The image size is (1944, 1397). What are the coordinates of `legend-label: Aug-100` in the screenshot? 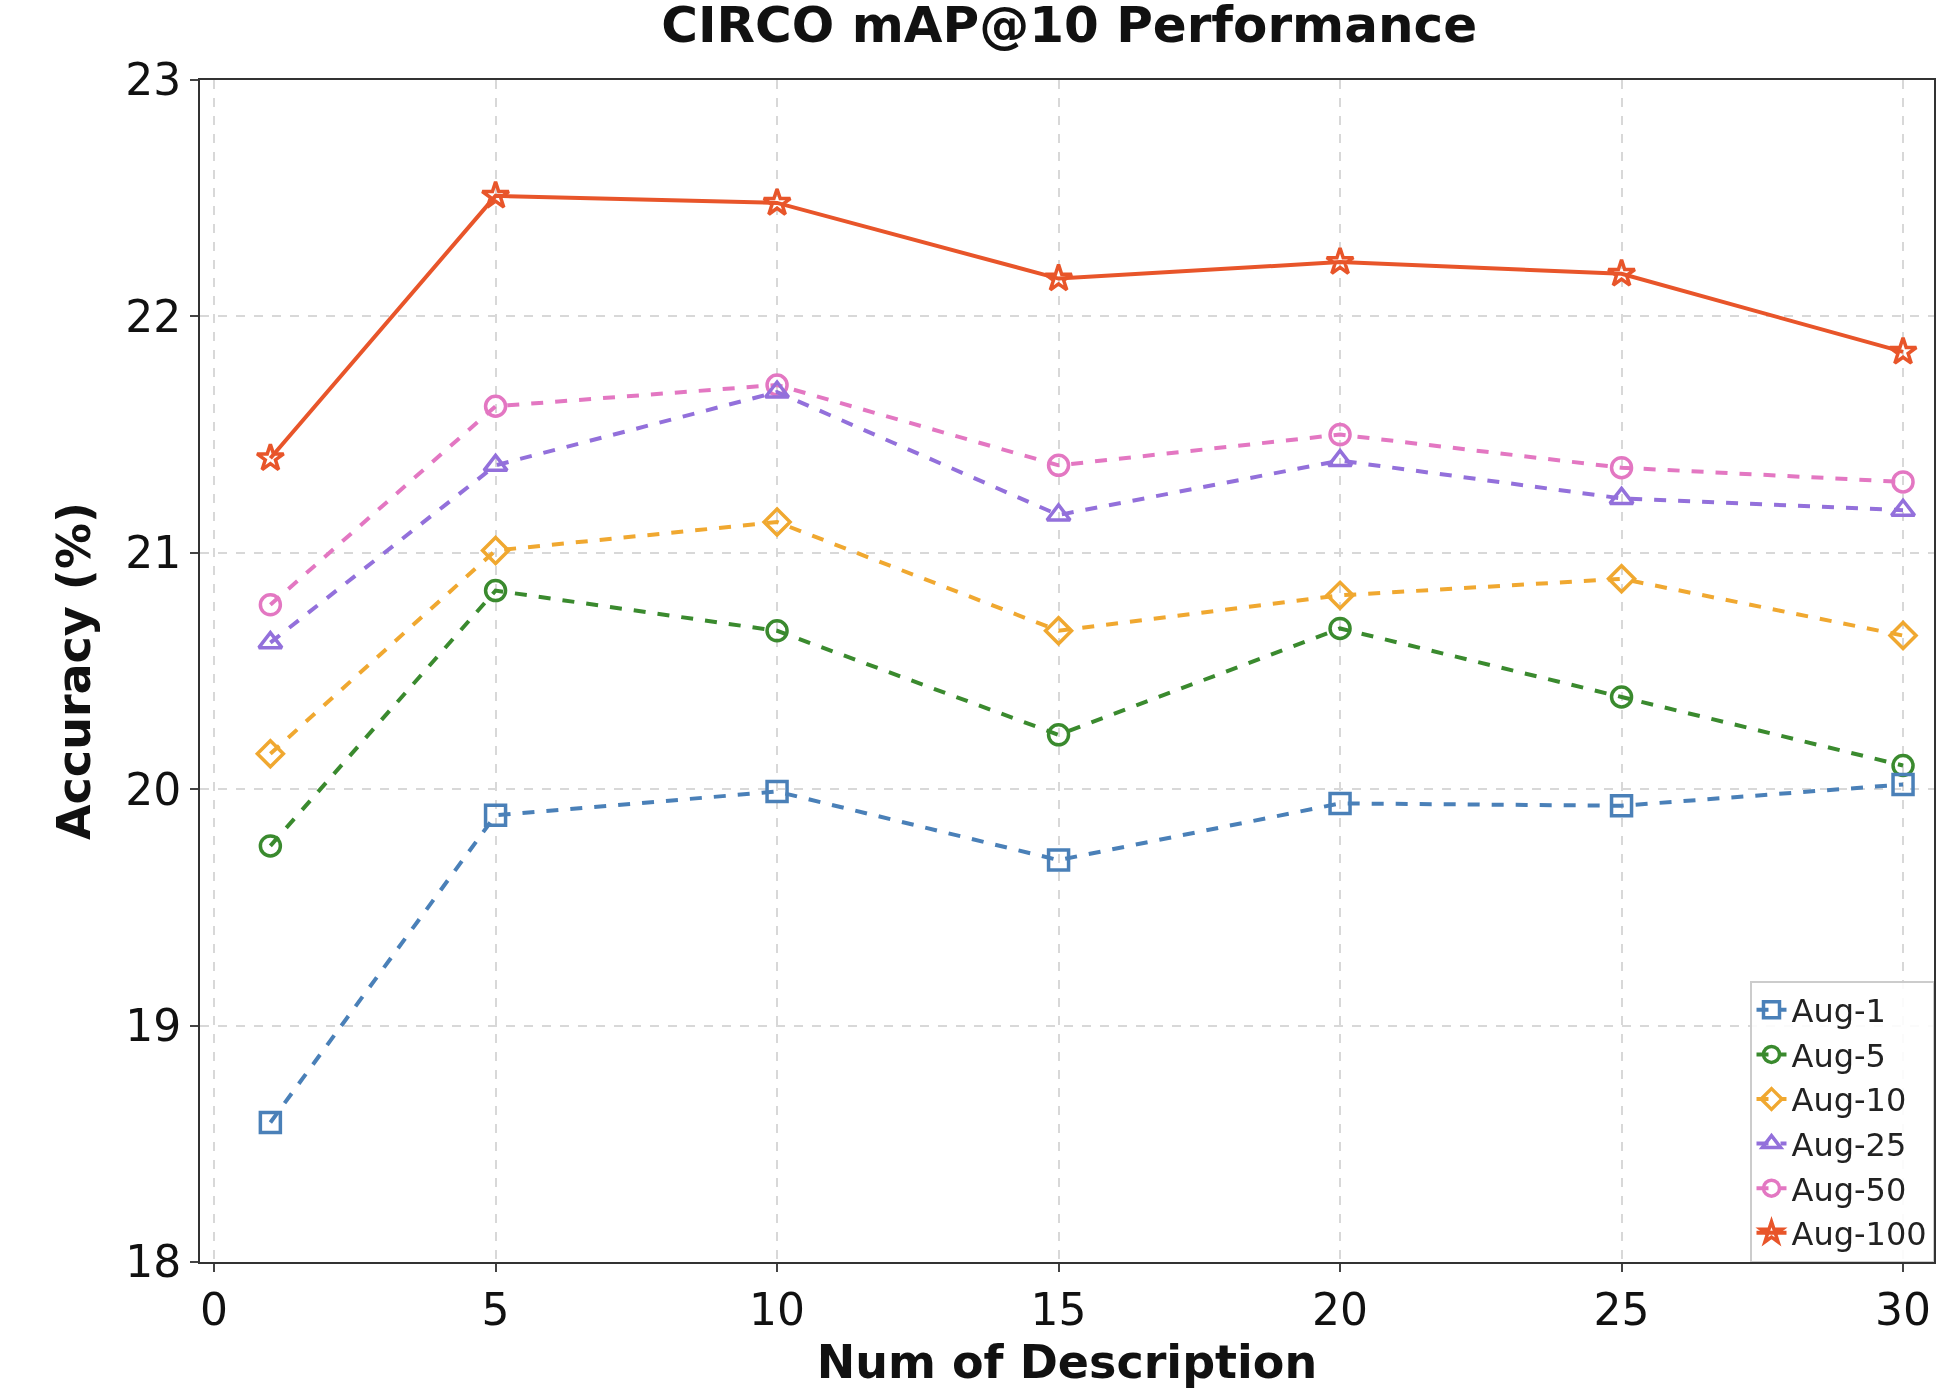 It's located at (1859, 1234).